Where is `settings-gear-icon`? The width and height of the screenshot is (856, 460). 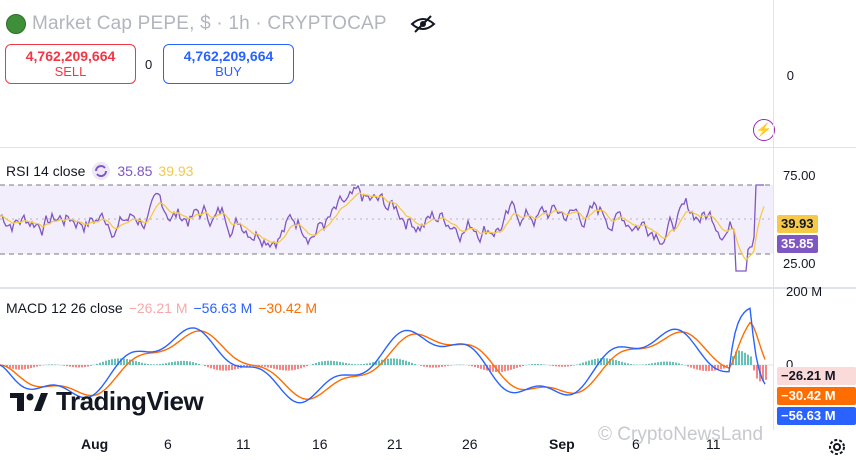
settings-gear-icon is located at coordinates (837, 447).